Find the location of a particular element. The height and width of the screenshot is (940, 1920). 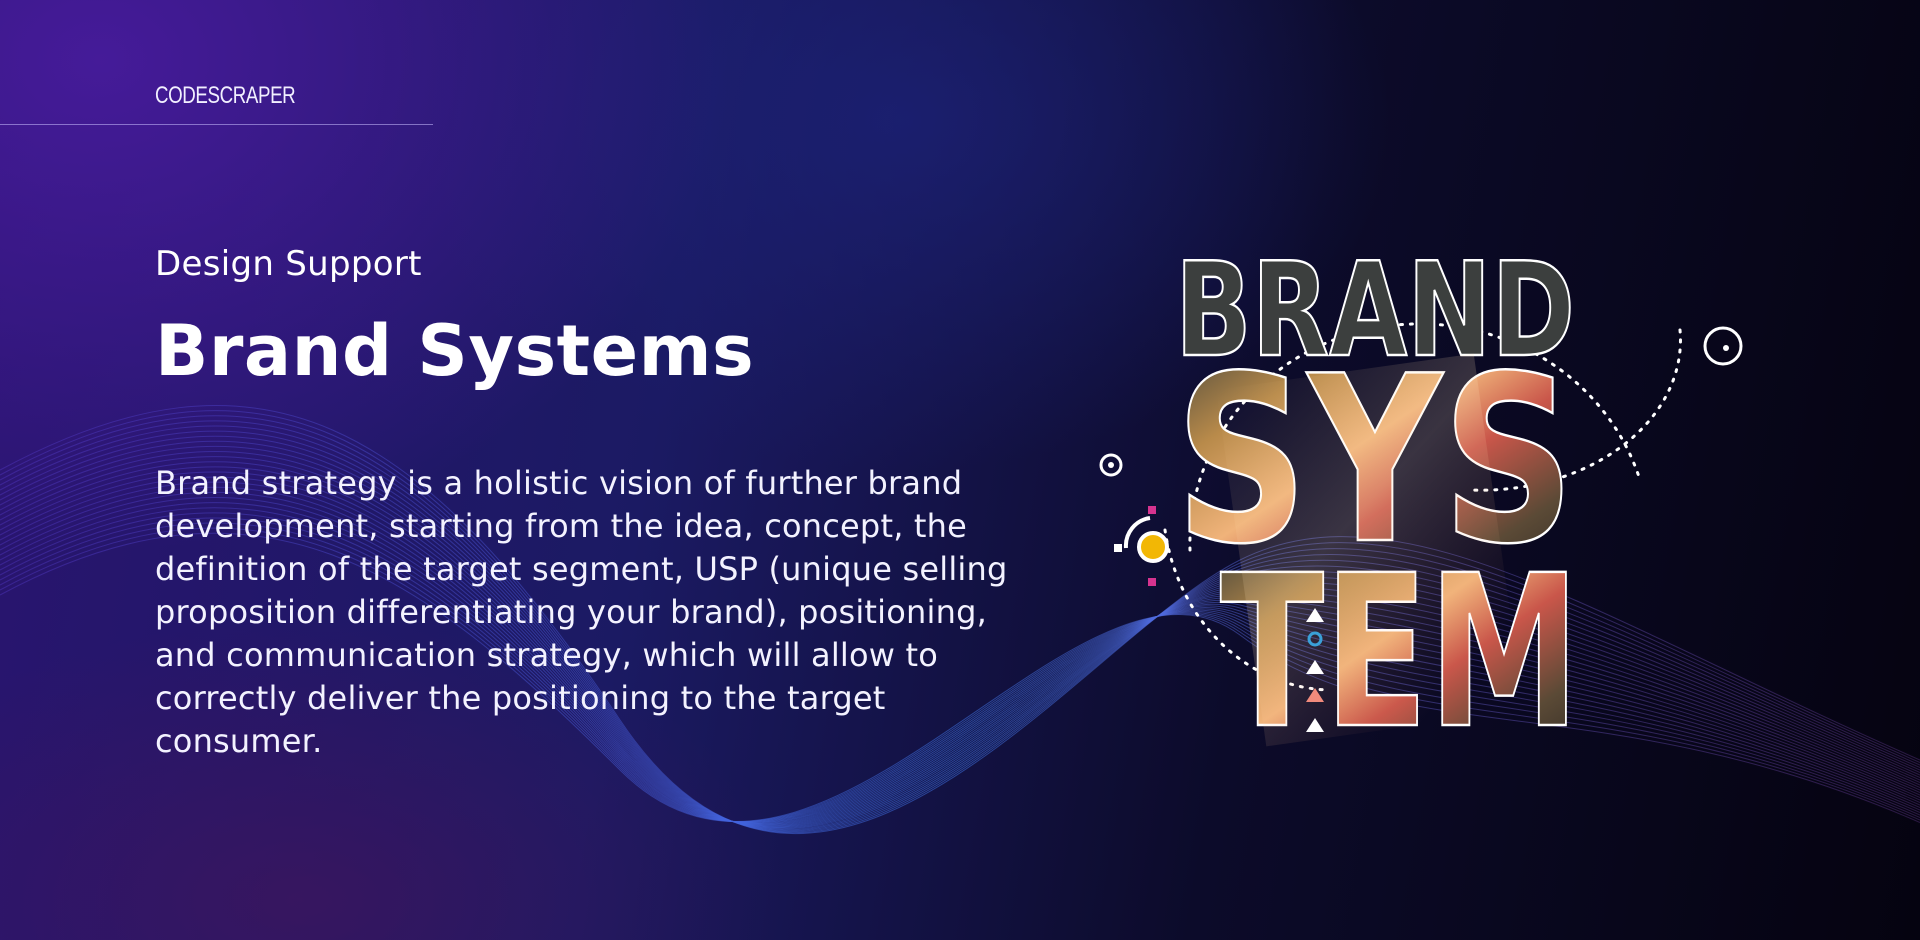

section-eyebrow: Design Support is located at coordinates (288, 264).